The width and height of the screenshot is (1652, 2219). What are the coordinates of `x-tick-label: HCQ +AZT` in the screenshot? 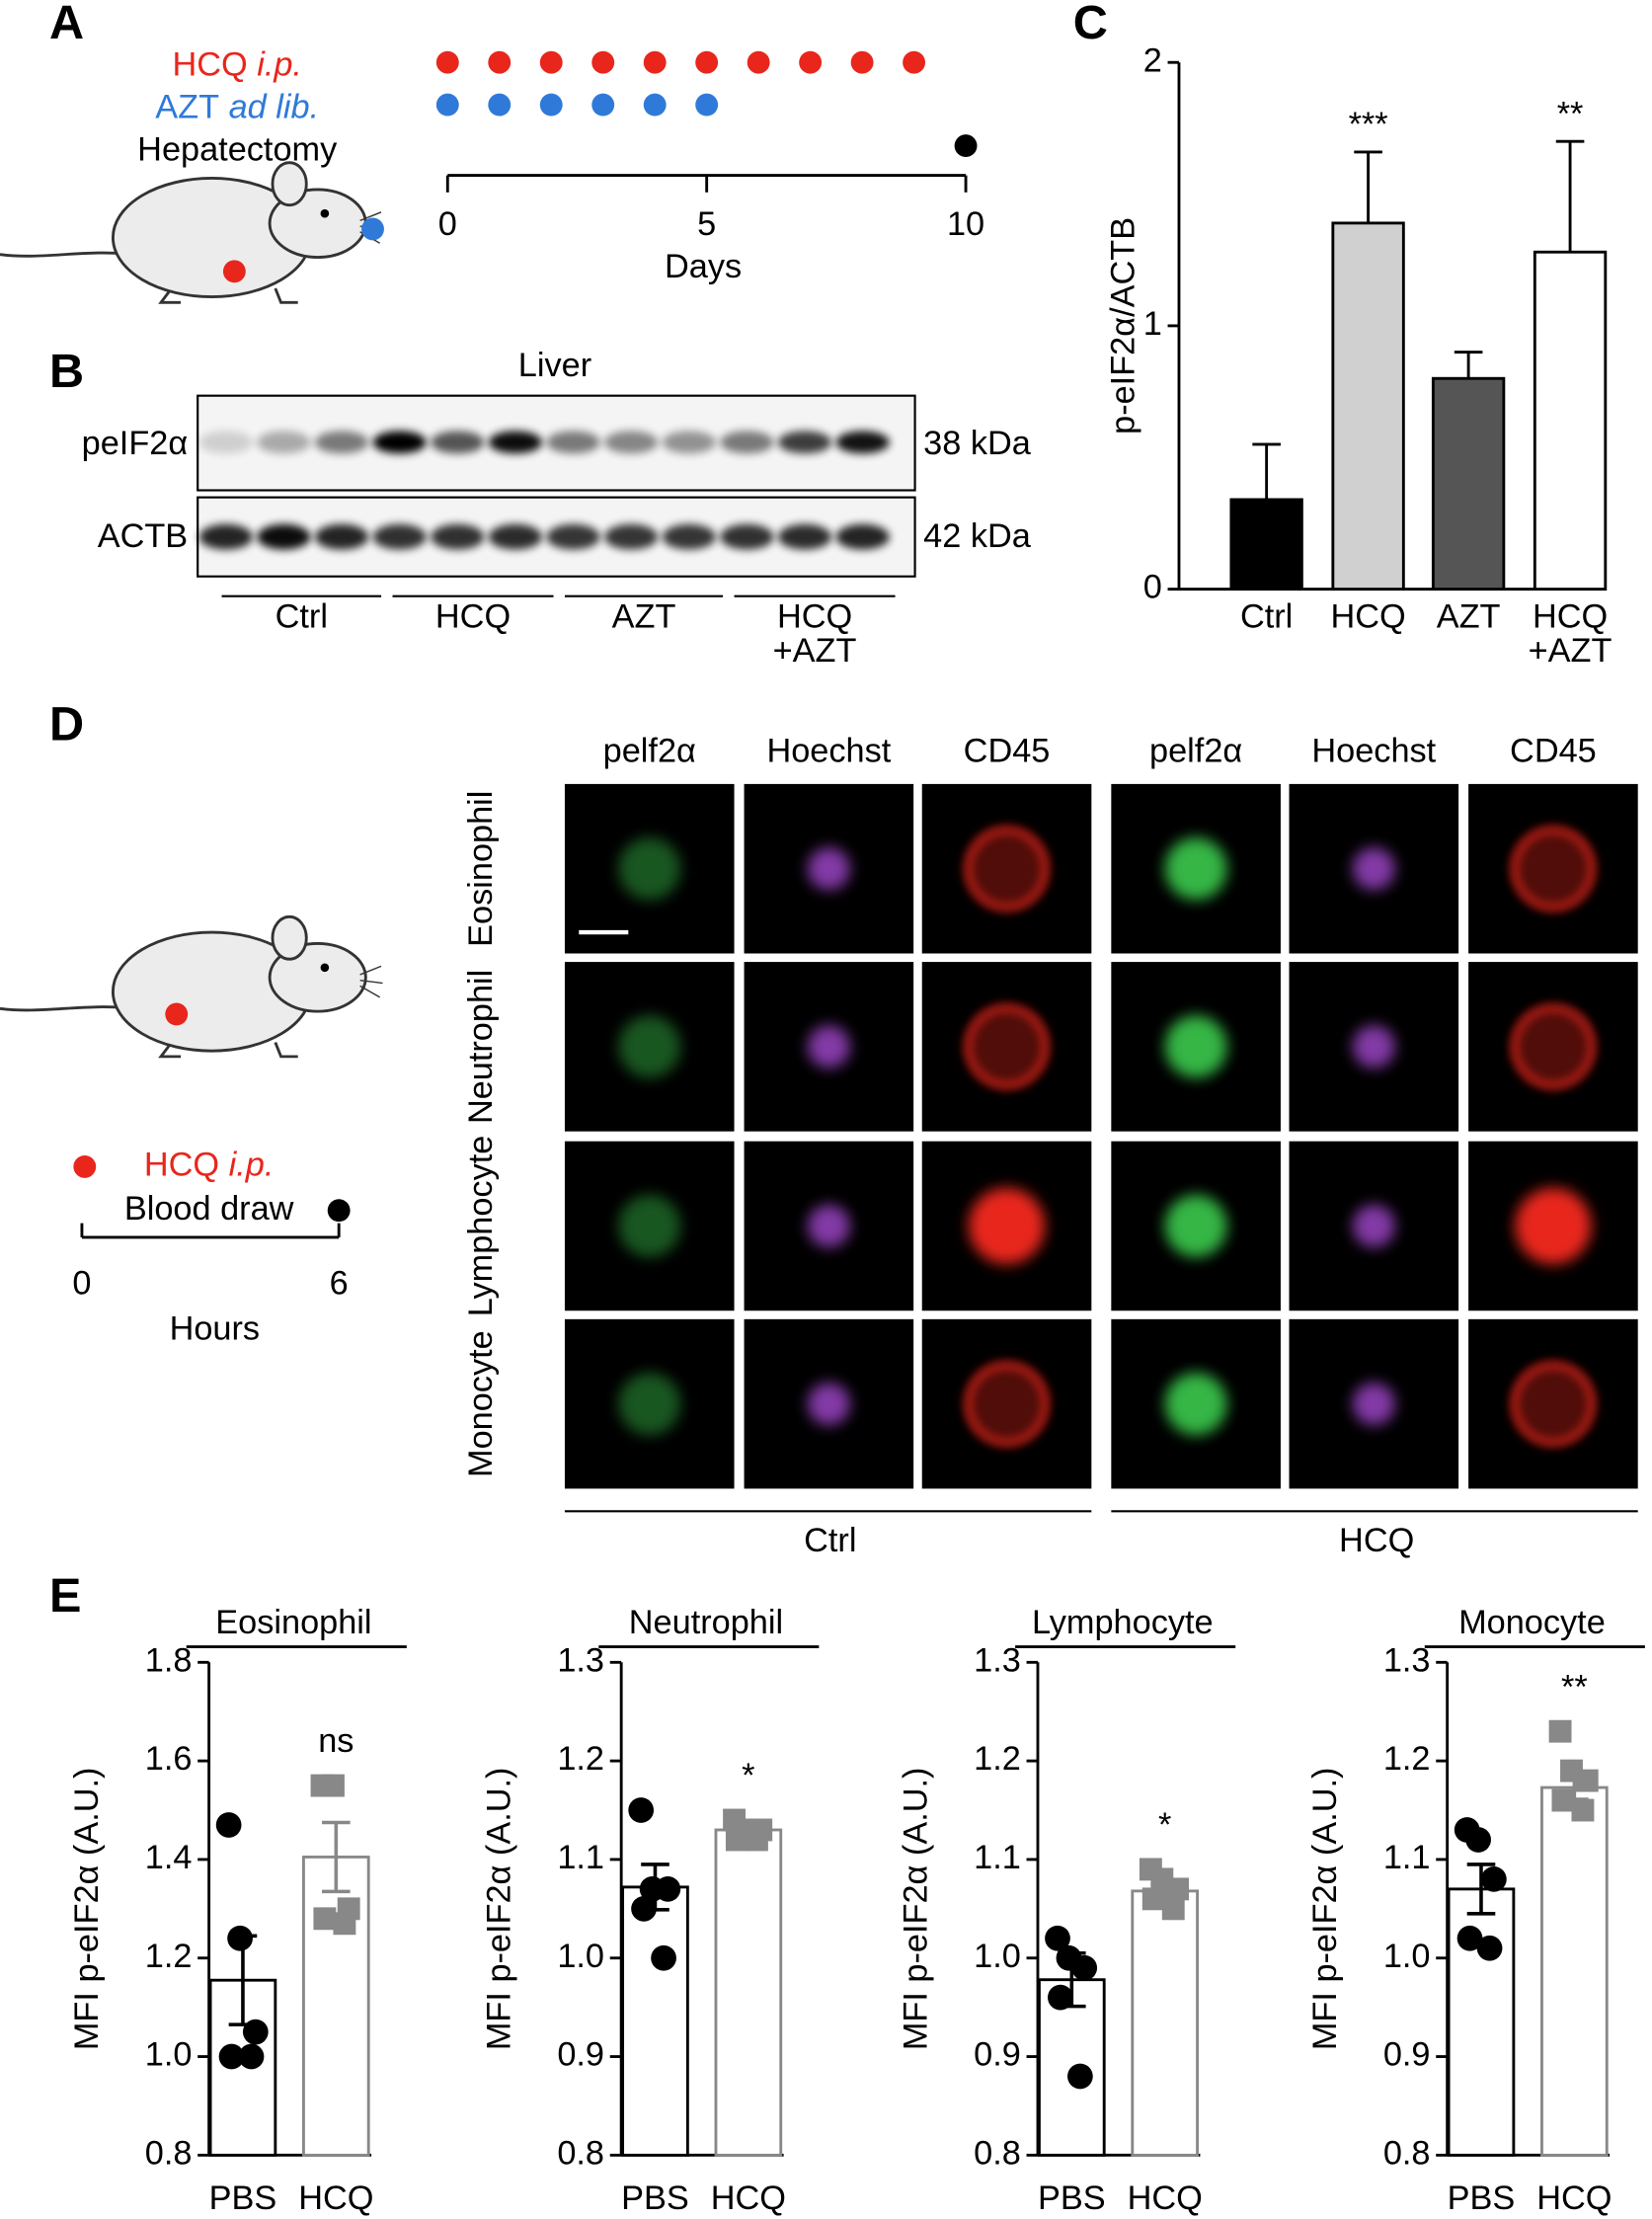 It's located at (1571, 634).